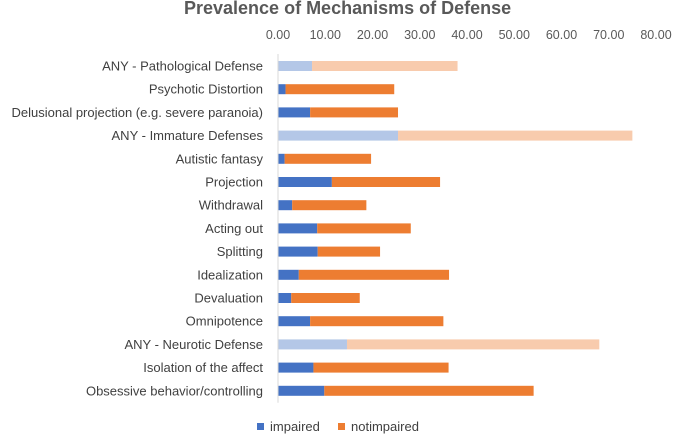  I want to click on category-label: Projection, so click(234, 182).